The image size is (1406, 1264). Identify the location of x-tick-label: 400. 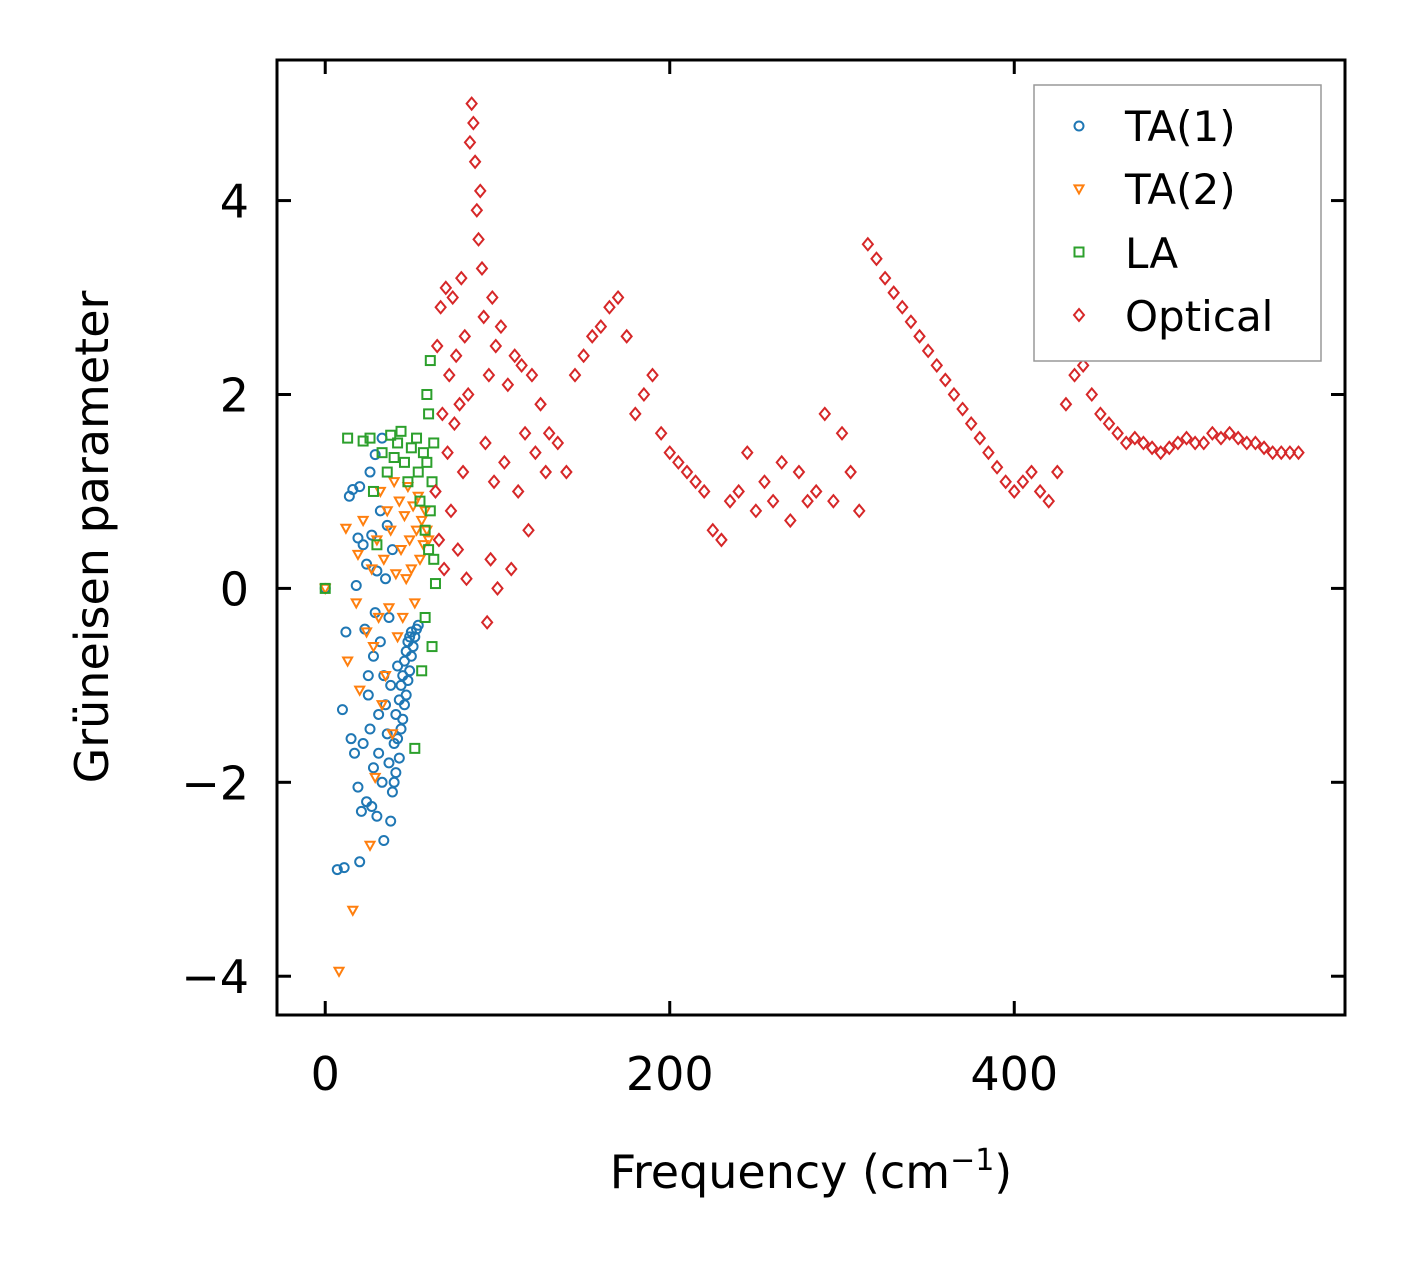
(1014, 1074).